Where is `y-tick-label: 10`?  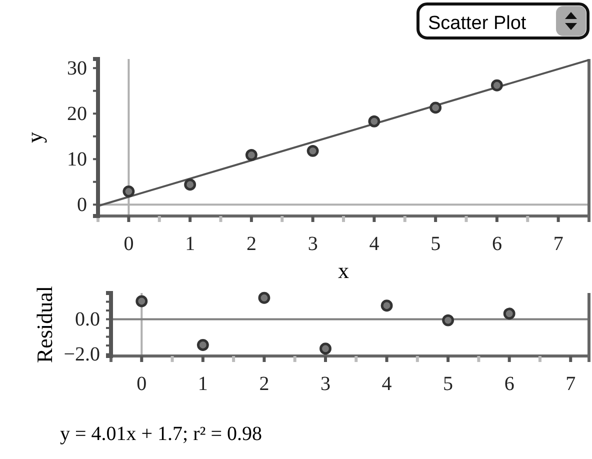
y-tick-label: 10 is located at coordinates (77, 159).